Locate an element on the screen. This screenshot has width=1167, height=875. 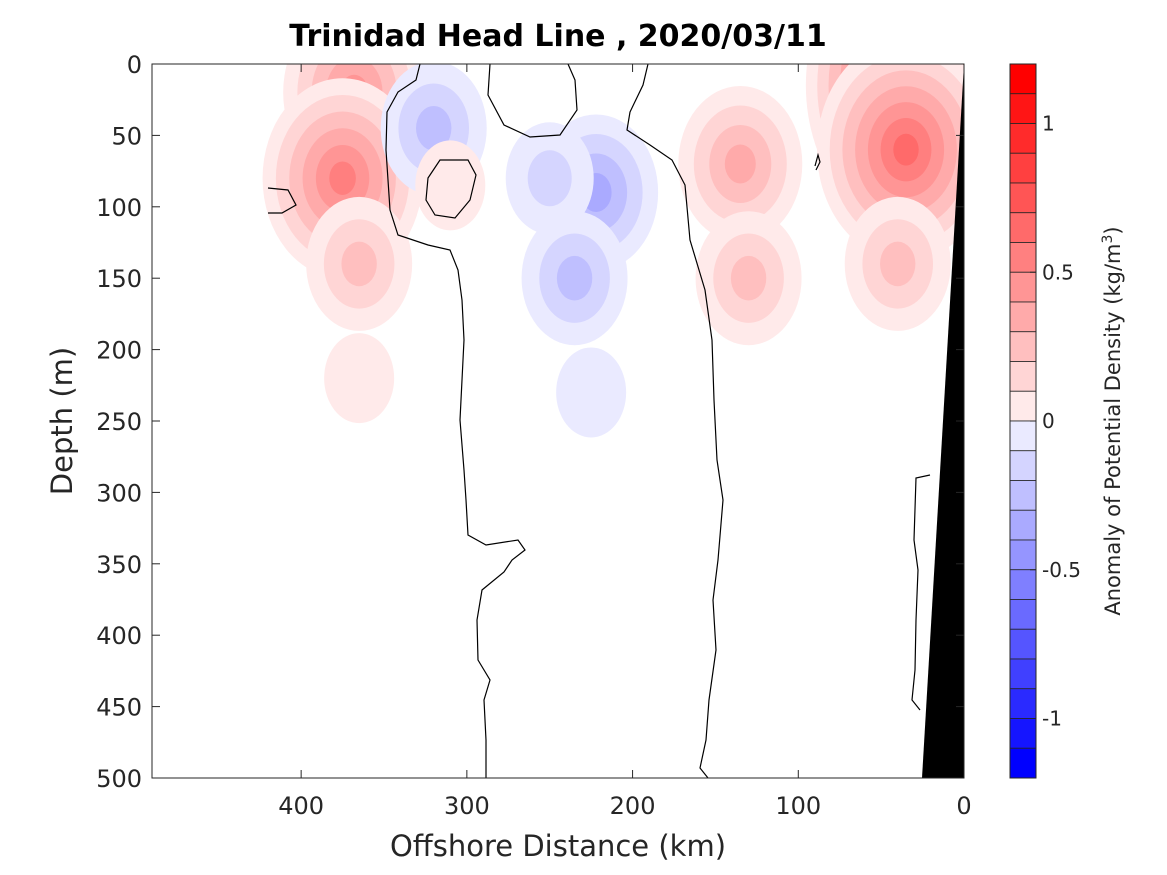
y-tick-label: 450 is located at coordinates (119, 708).